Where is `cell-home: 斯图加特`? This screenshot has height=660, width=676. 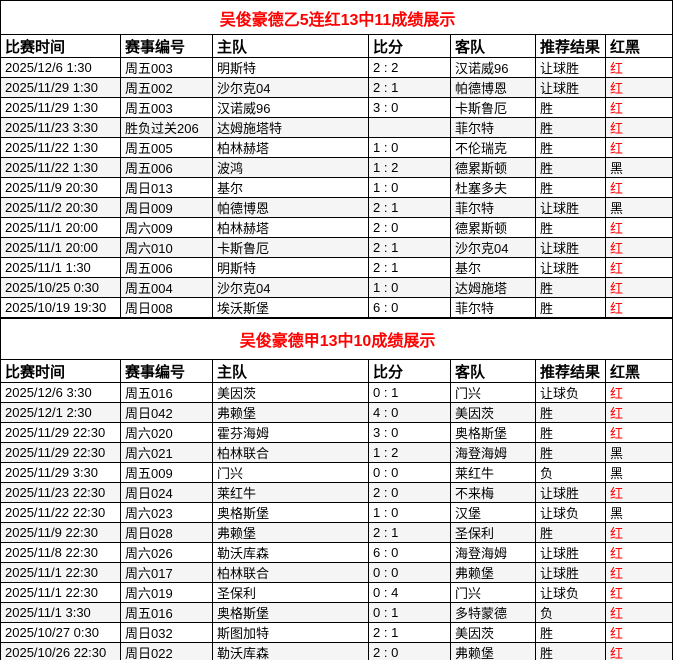 cell-home: 斯图加特 is located at coordinates (290, 632).